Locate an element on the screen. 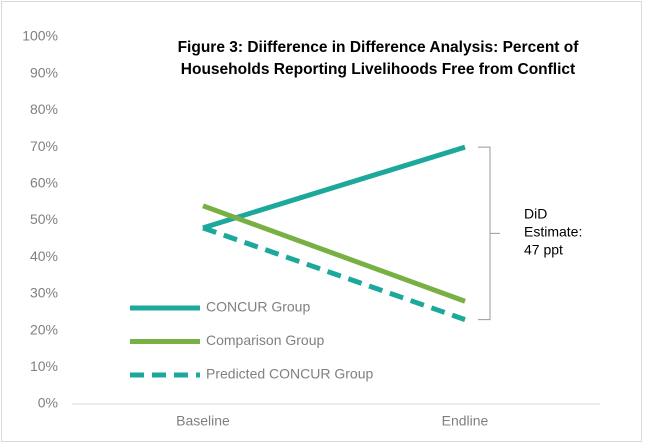  y-tick-label: 0% is located at coordinates (48, 403).